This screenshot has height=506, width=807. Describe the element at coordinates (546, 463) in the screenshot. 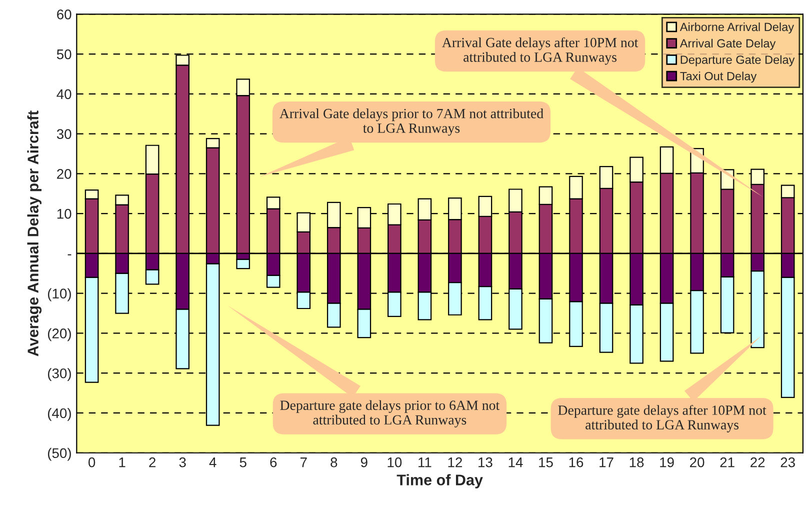

I see `x-tick-label: 15` at that location.